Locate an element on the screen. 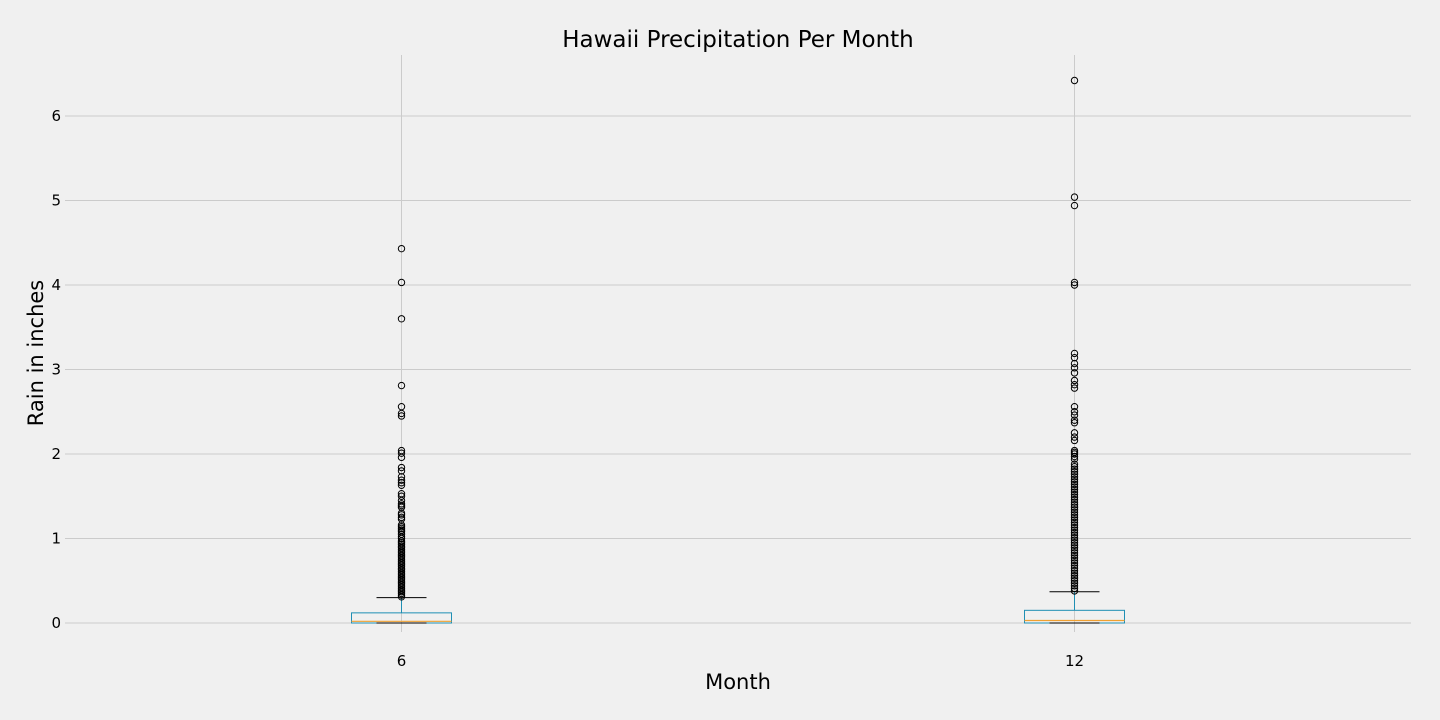 This screenshot has height=720, width=1440. y-tick-label: 5 is located at coordinates (56, 201).